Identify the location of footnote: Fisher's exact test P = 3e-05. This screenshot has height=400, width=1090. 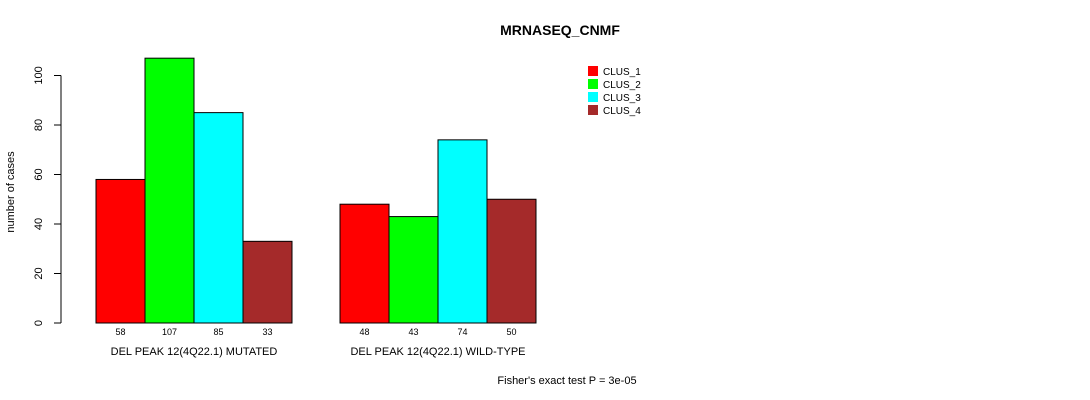
(566, 381).